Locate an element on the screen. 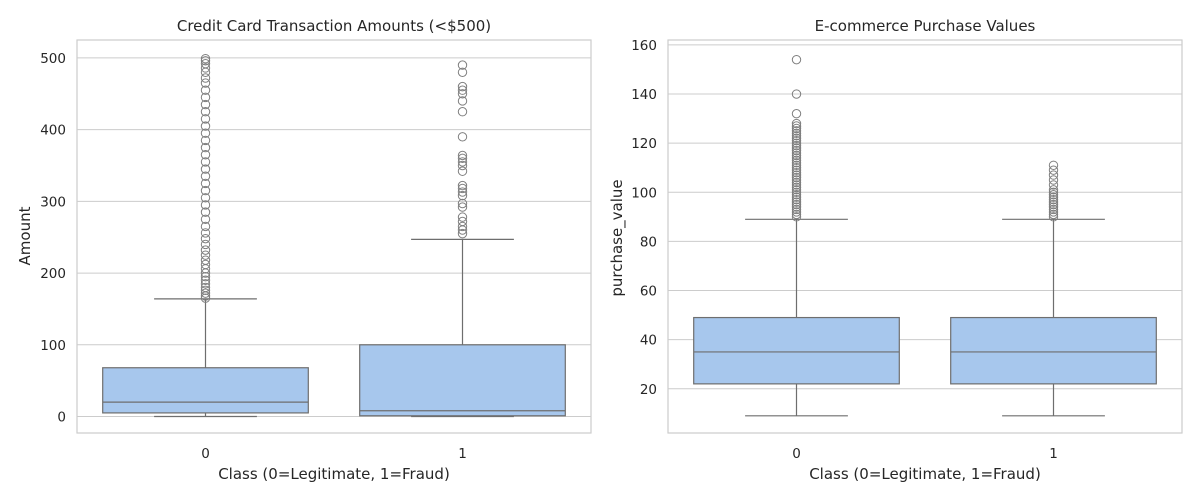  y-tick-label: 300 is located at coordinates (53, 202).